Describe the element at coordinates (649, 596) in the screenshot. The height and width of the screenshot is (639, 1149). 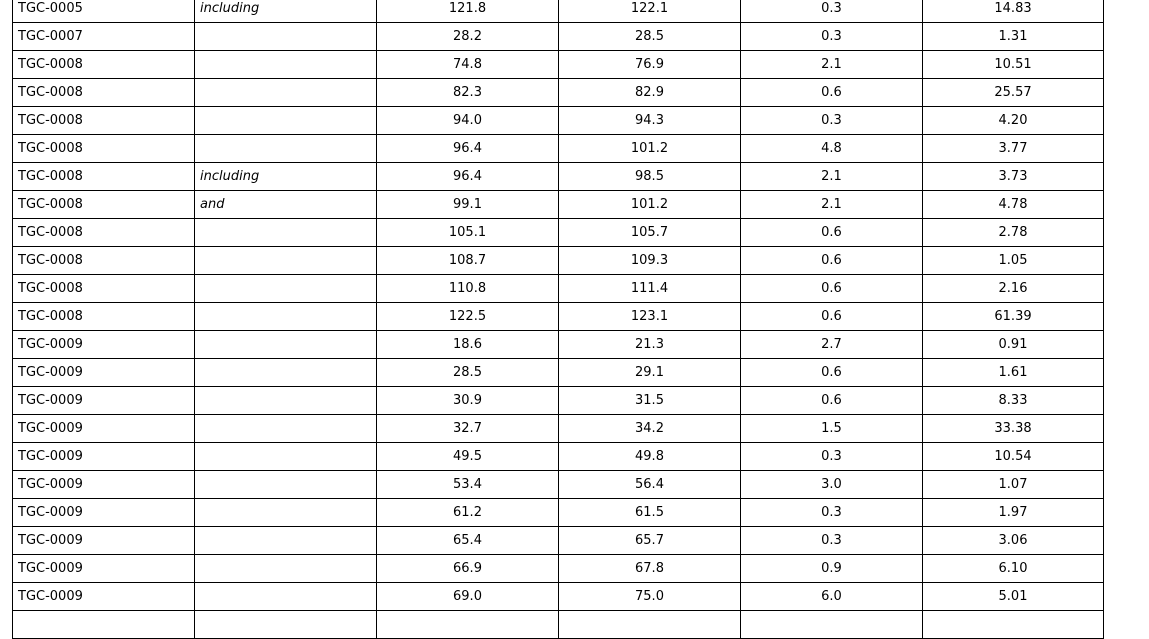
I see `cell-to: 75.0` at that location.